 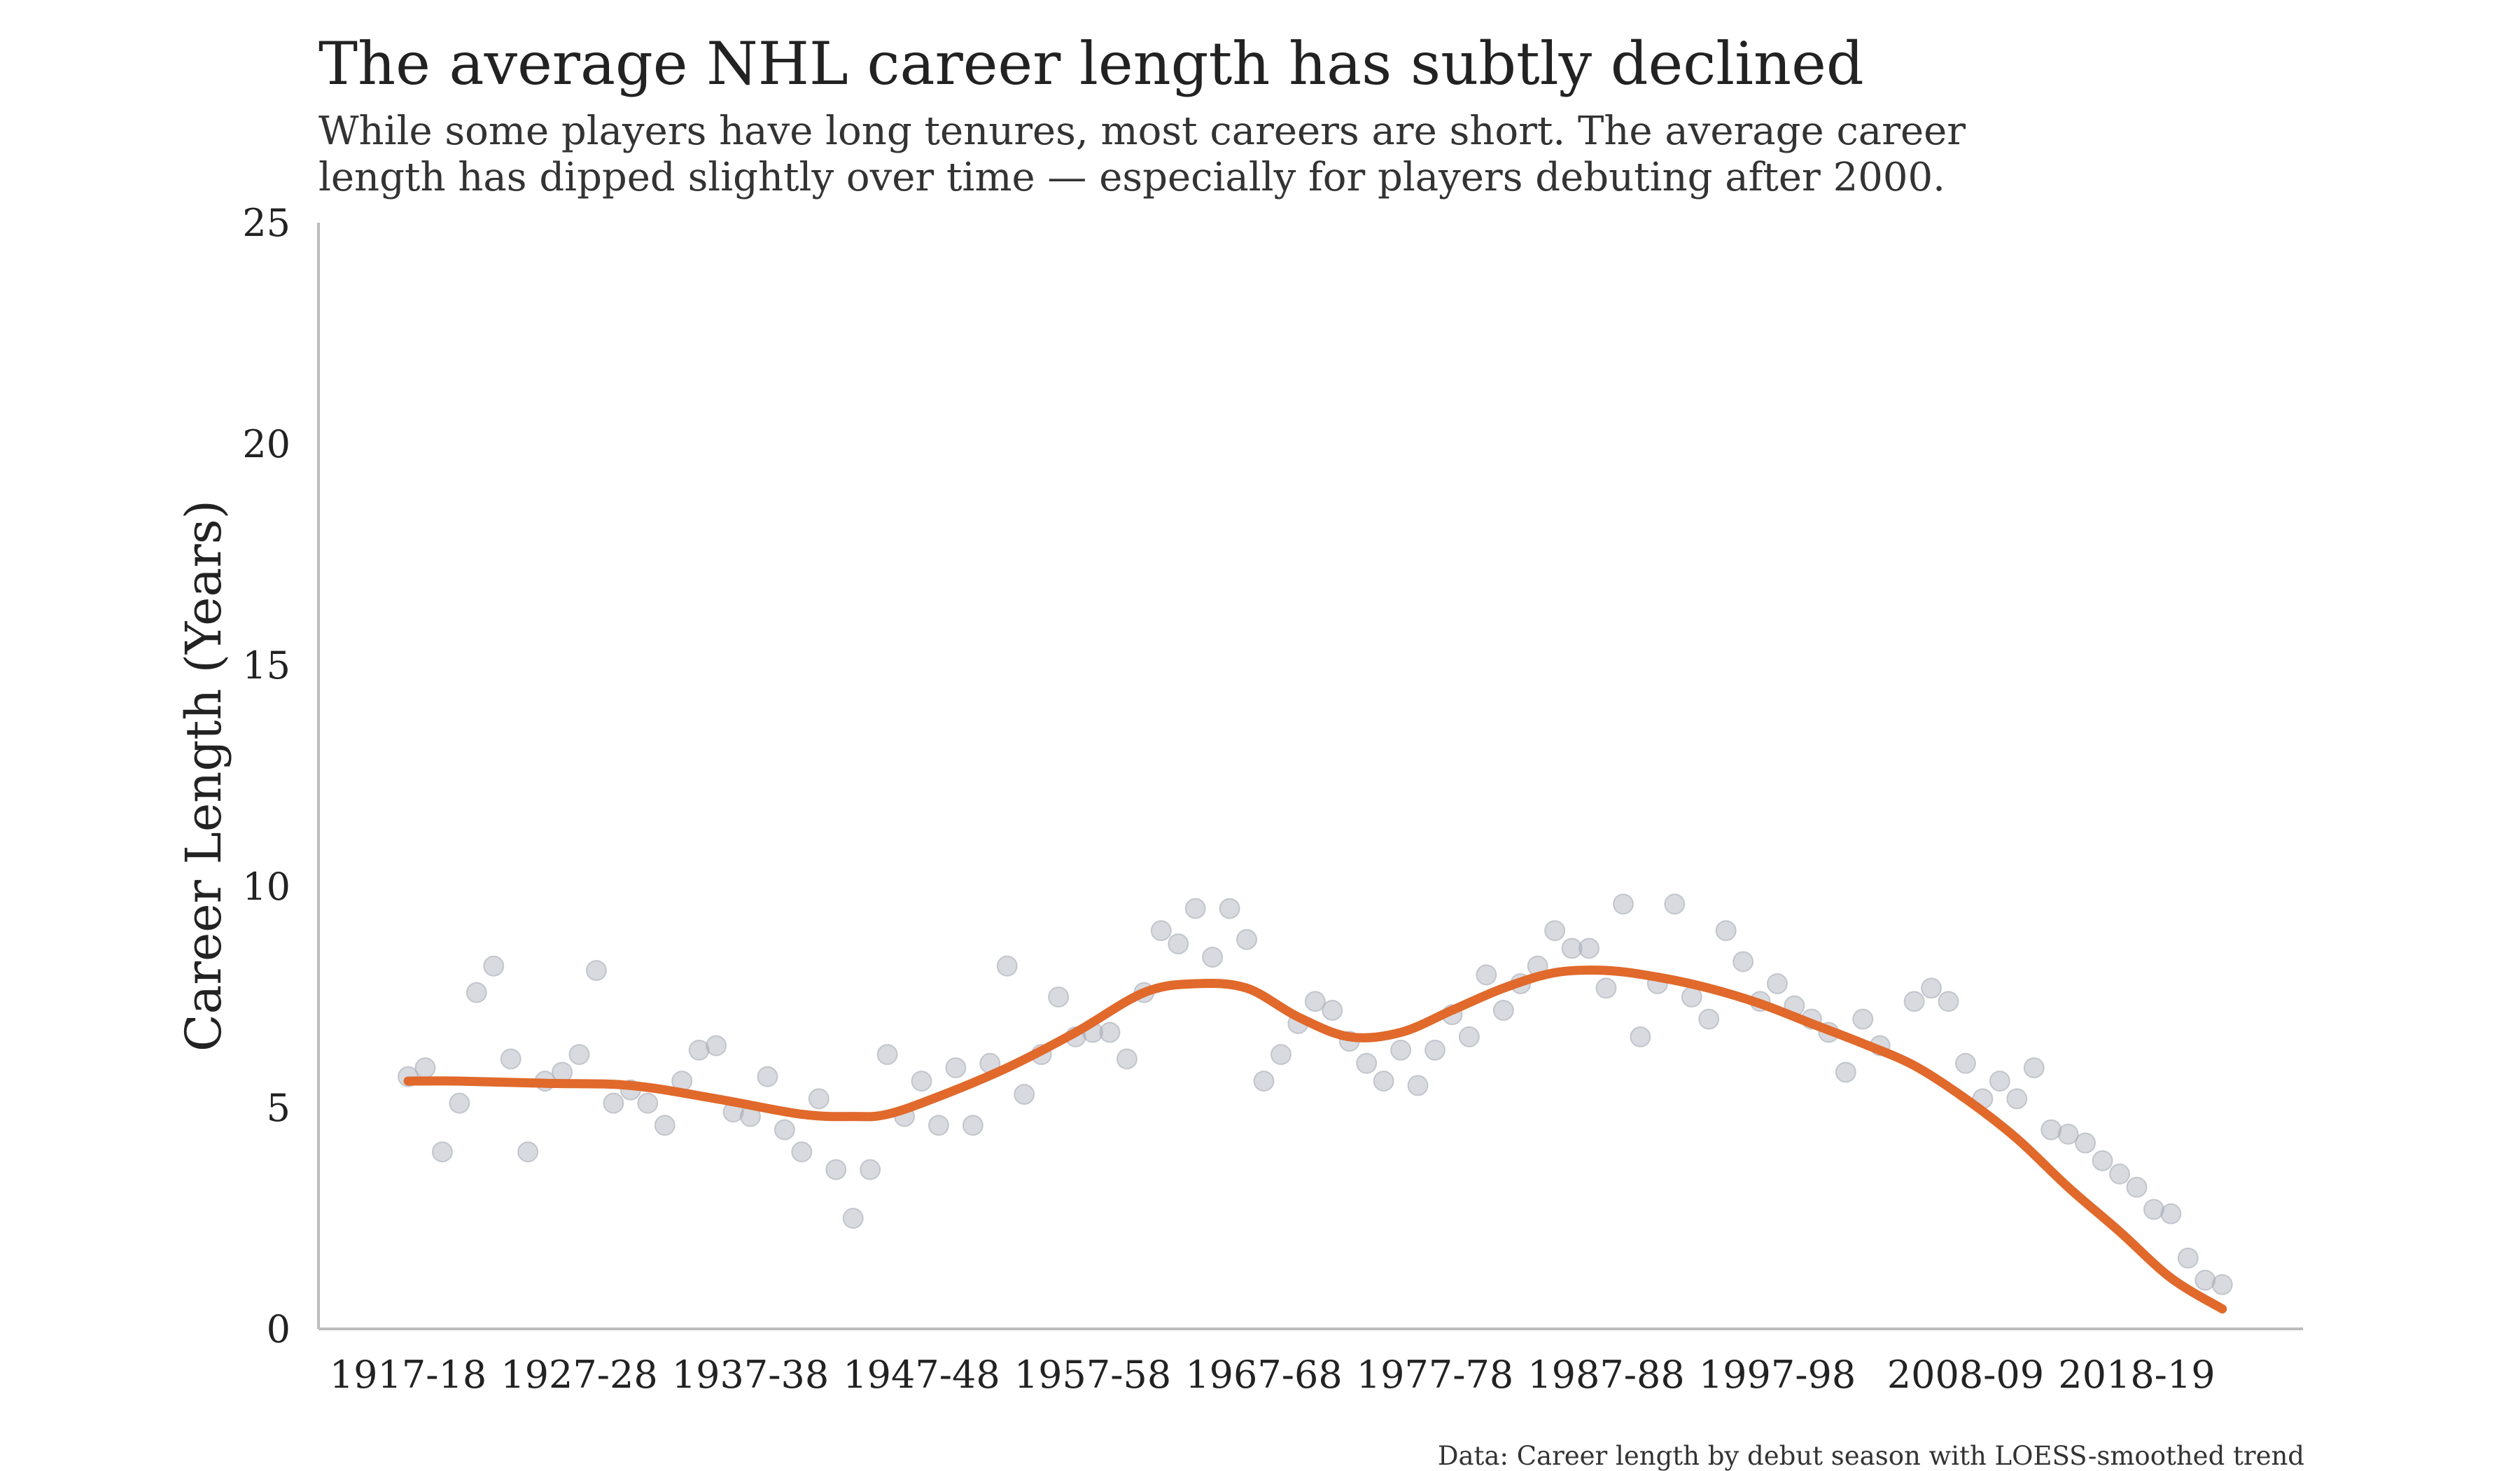 I want to click on y-tick-labels: 0 5 10 15 20 25, so click(x=266, y=776).